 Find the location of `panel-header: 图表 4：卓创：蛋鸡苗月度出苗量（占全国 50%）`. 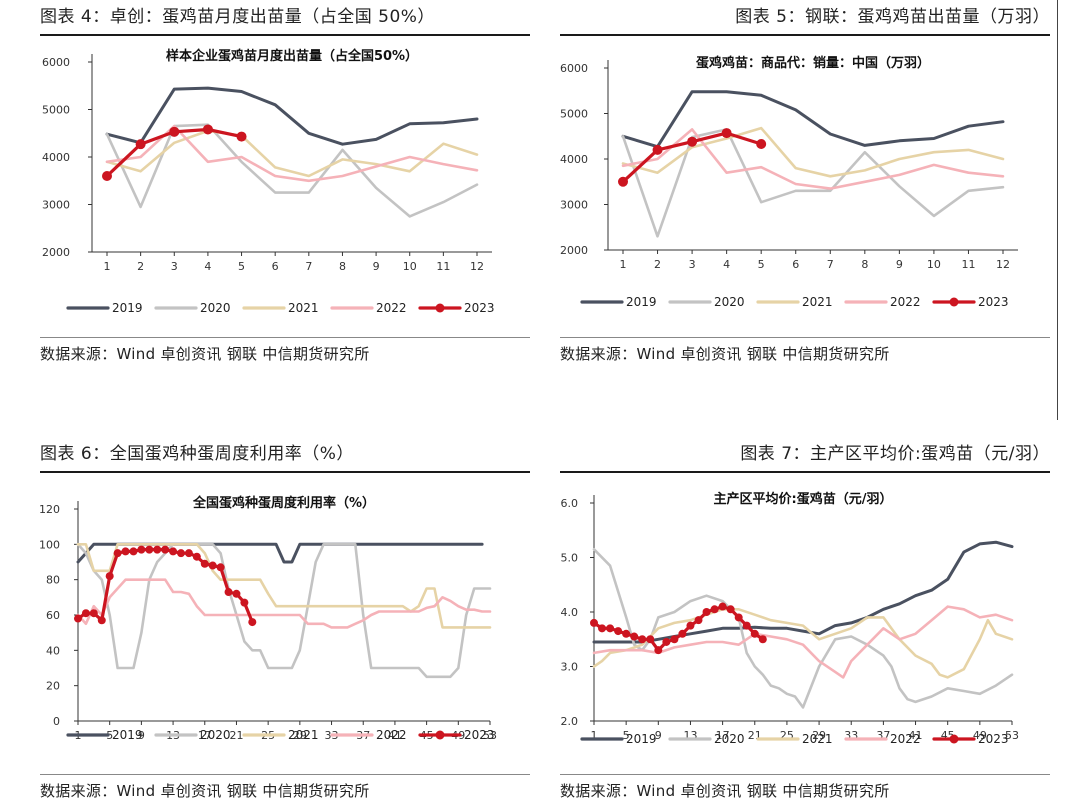

panel-header: 图表 4：卓创：蛋鸡苗月度出苗量（占全国 50%） is located at coordinates (285, 18).